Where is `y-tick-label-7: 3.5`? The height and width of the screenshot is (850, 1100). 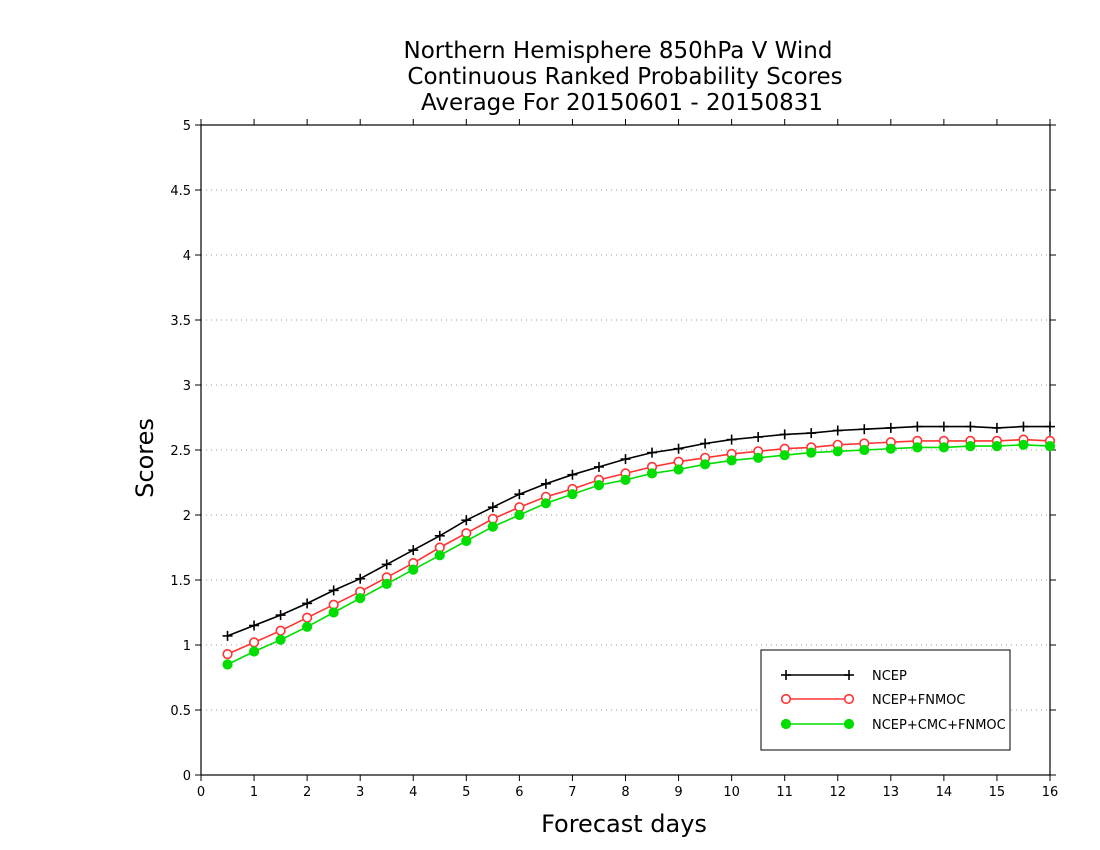
y-tick-label-7: 3.5 is located at coordinates (180, 321).